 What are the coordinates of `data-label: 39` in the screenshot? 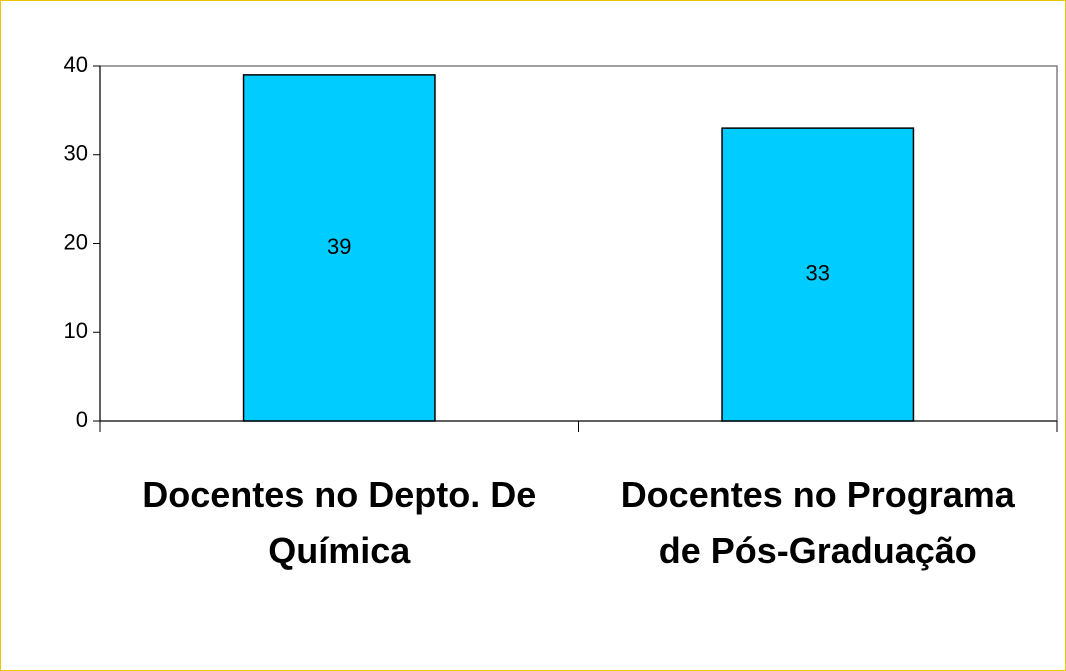 It's located at (339, 246).